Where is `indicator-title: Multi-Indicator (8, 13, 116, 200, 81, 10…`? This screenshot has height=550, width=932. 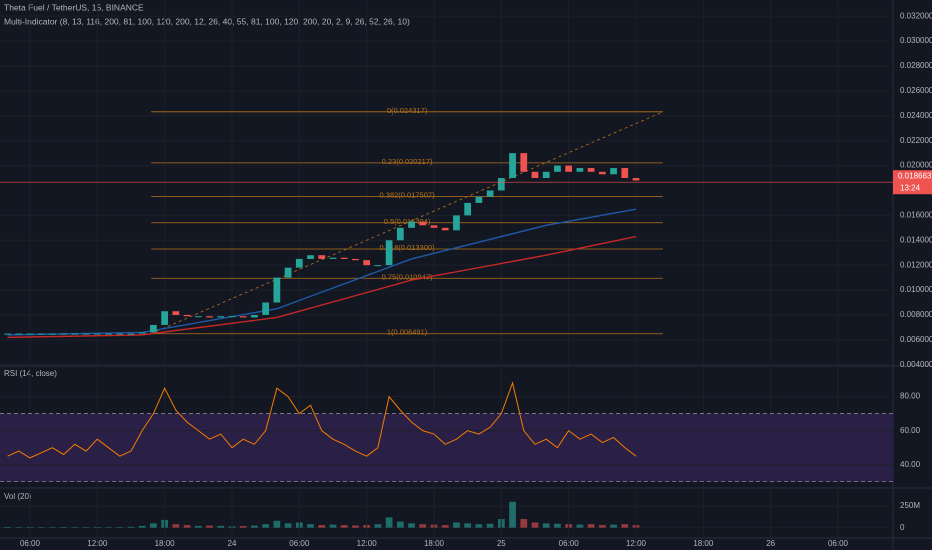 indicator-title: Multi-Indicator (8, 13, 116, 200, 81, 10… is located at coordinates (207, 21).